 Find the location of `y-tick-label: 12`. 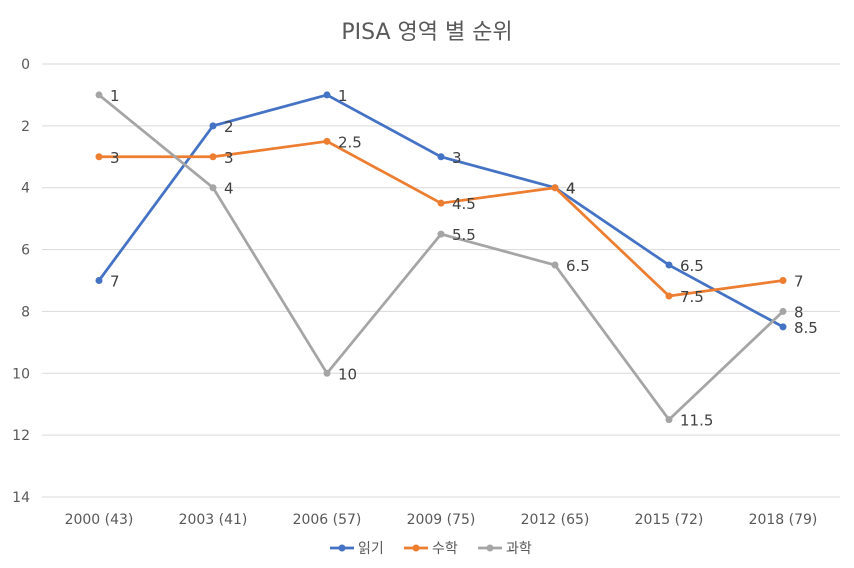

y-tick-label: 12 is located at coordinates (21, 436).